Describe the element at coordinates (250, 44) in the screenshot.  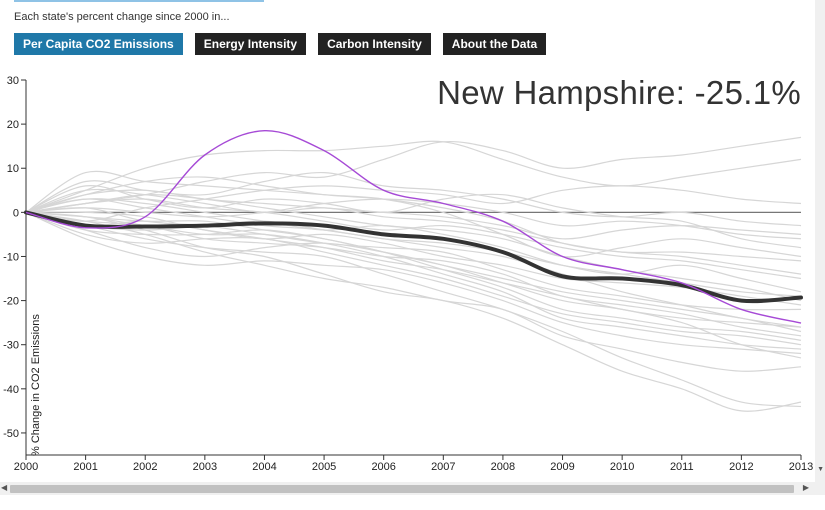
I see `tab-energy-intensity: Energy Intensity` at that location.